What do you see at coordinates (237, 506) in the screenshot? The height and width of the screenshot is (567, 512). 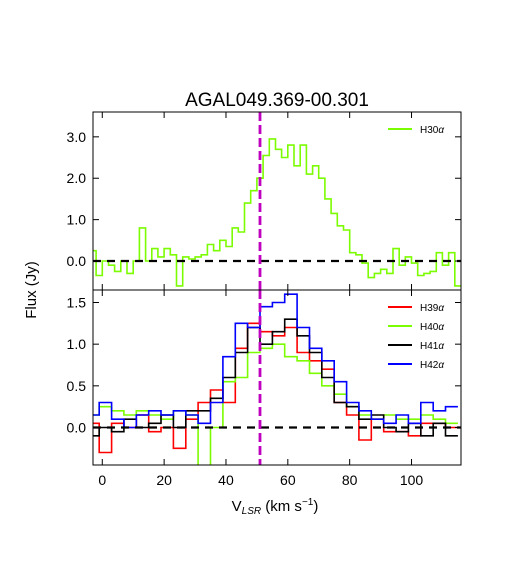 I see `x-label-v: V` at bounding box center [237, 506].